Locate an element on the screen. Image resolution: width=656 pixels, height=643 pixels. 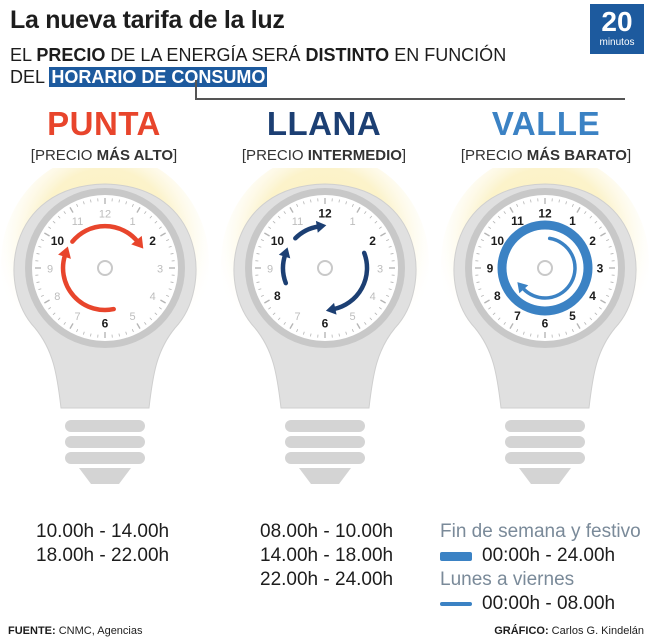
subtitle-text: EN FUNCIÓN is located at coordinates (450, 55).